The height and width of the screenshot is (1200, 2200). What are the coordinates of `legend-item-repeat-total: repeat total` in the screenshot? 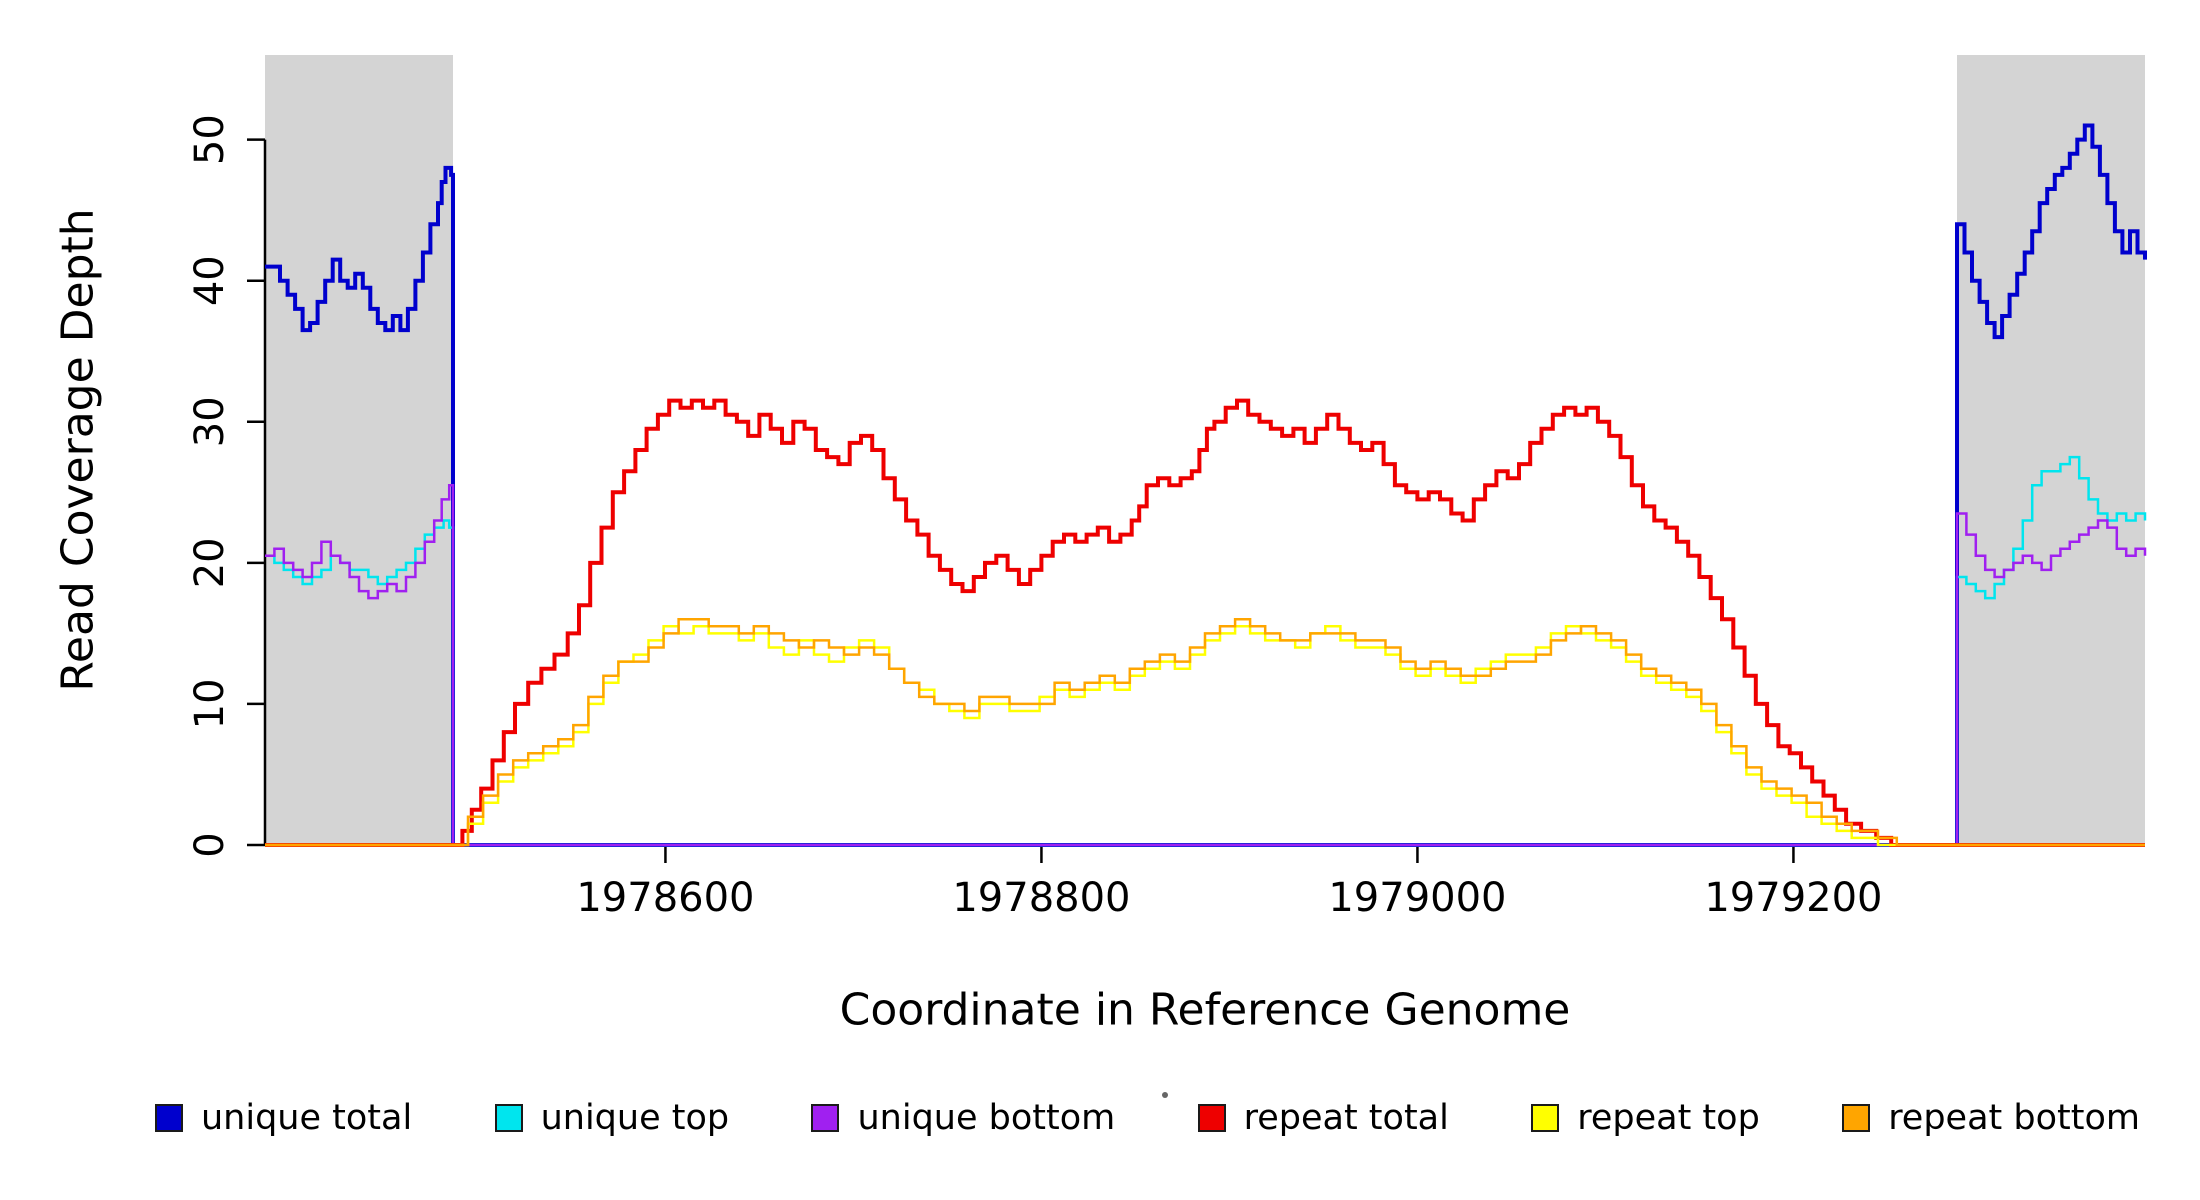 It's located at (1323, 1118).